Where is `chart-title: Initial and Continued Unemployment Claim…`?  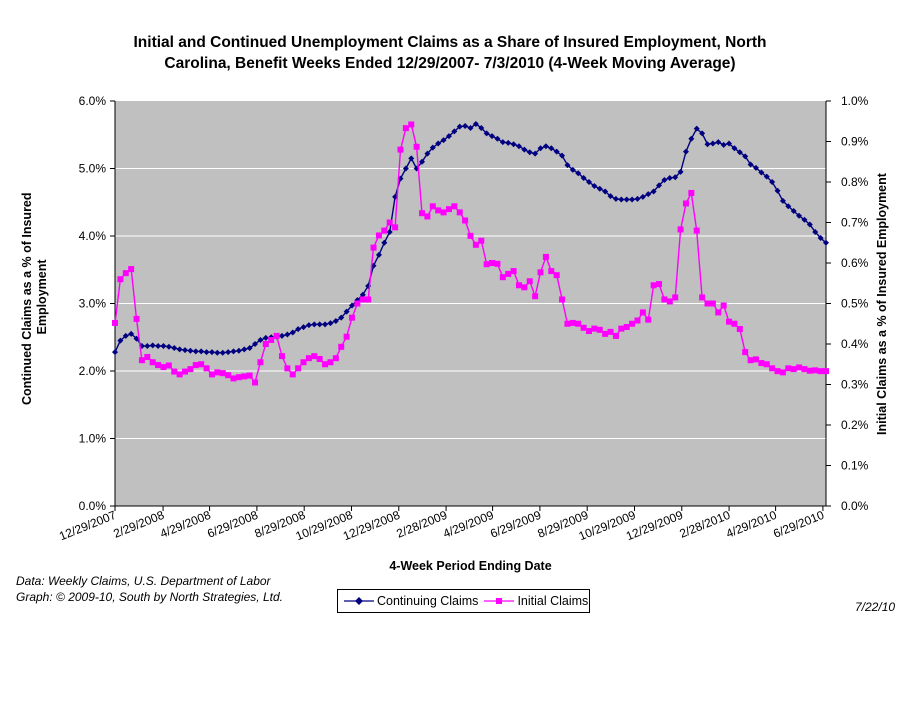 chart-title: Initial and Continued Unemployment Claim… is located at coordinates (450, 53).